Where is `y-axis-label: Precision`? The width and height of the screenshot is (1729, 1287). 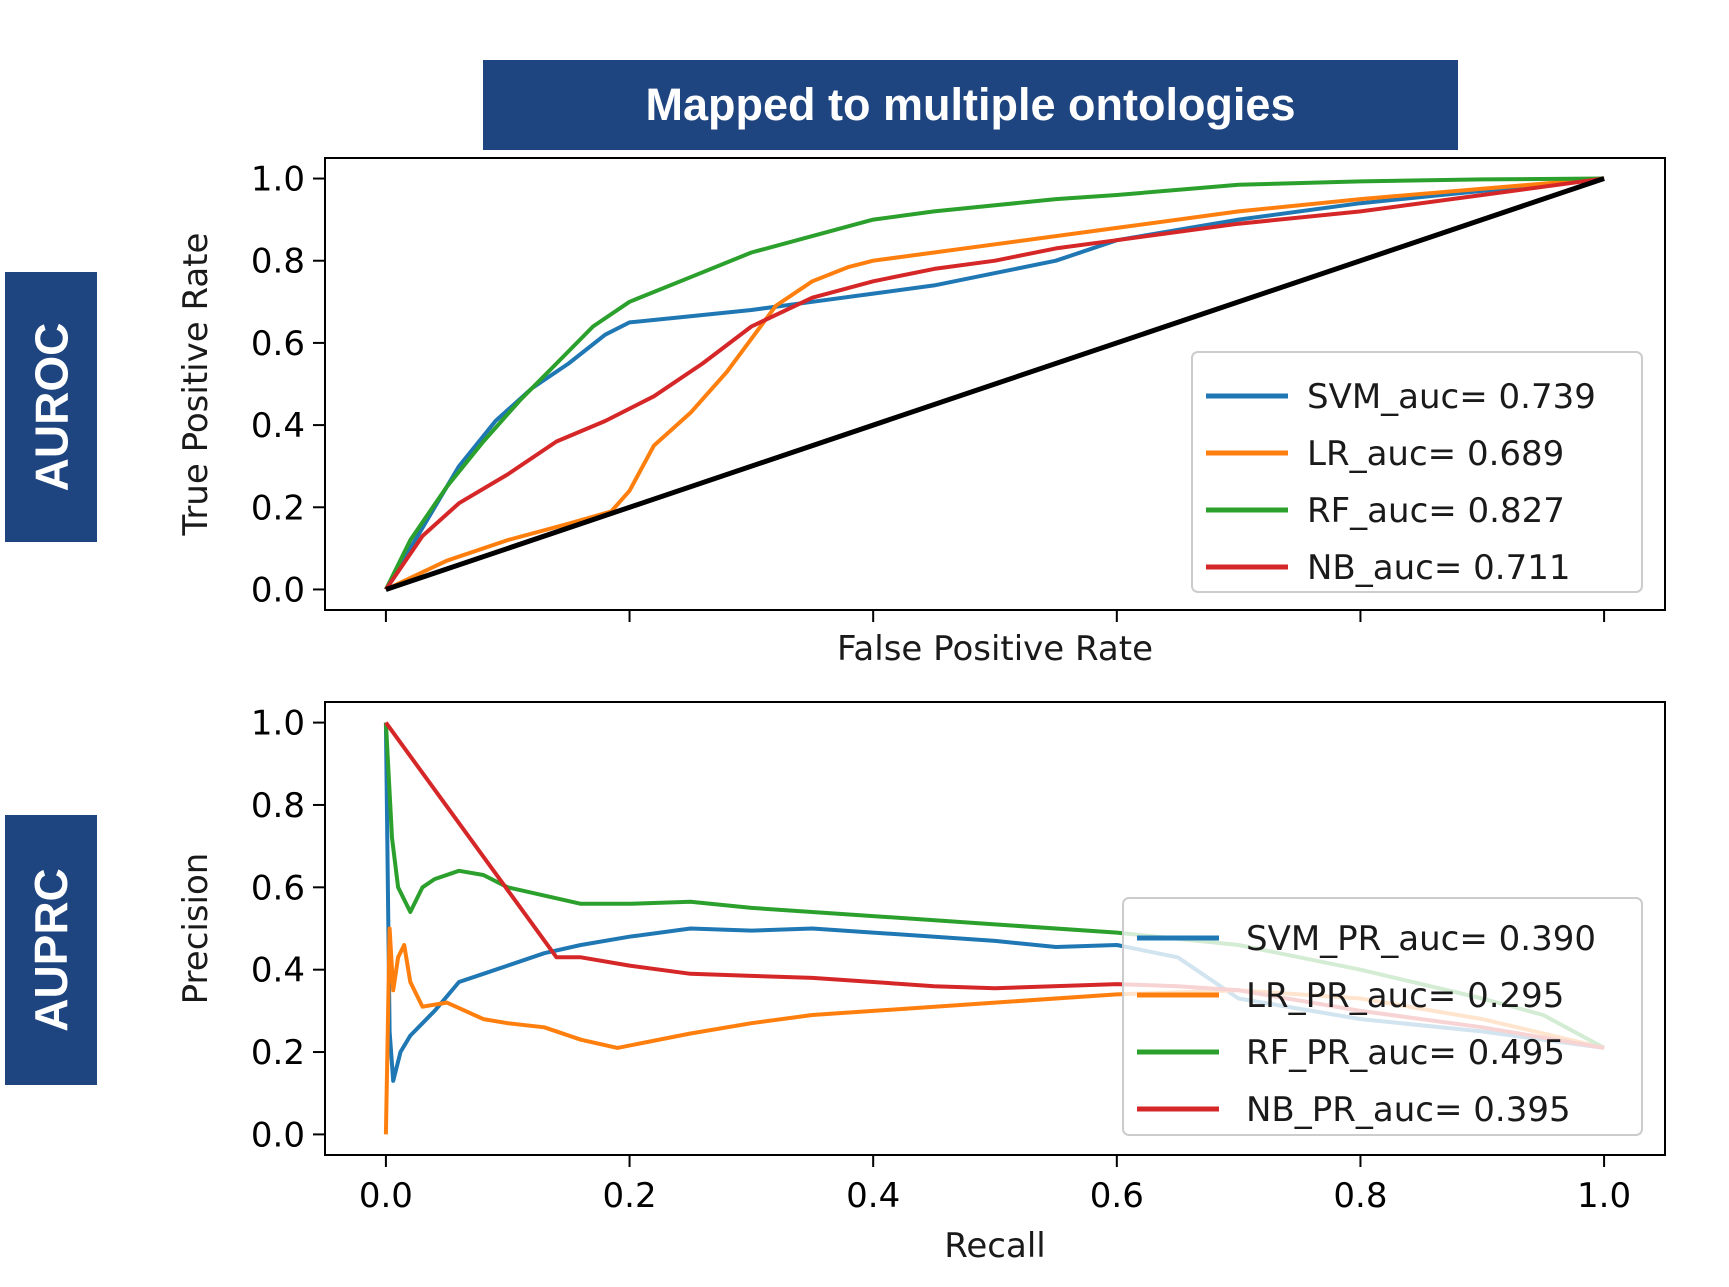 y-axis-label: Precision is located at coordinates (196, 929).